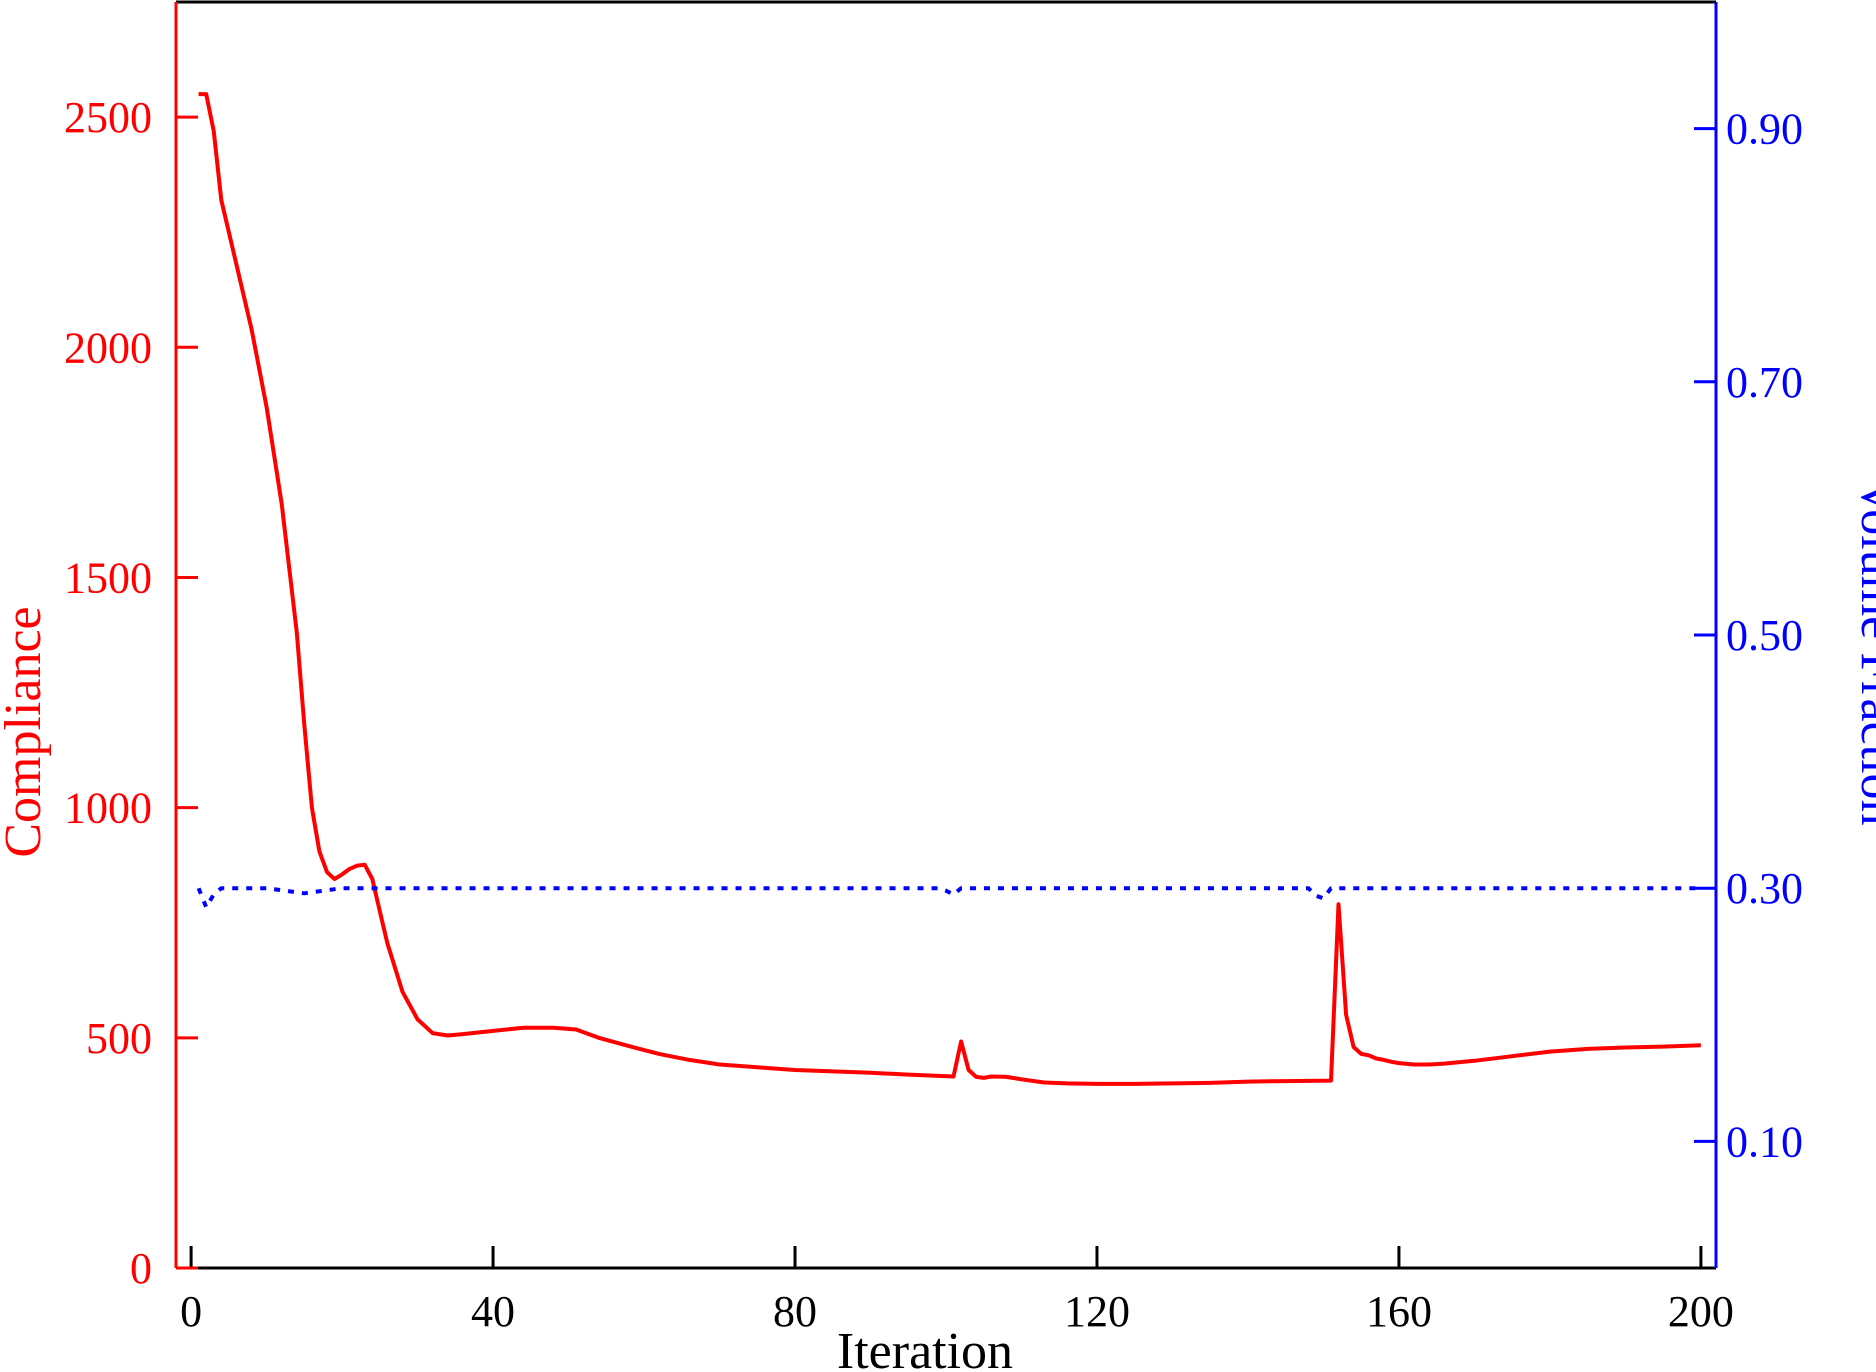 Image resolution: width=1876 pixels, height=1372 pixels. Describe the element at coordinates (1399, 1311) in the screenshot. I see `x-tick-label: 160` at that location.